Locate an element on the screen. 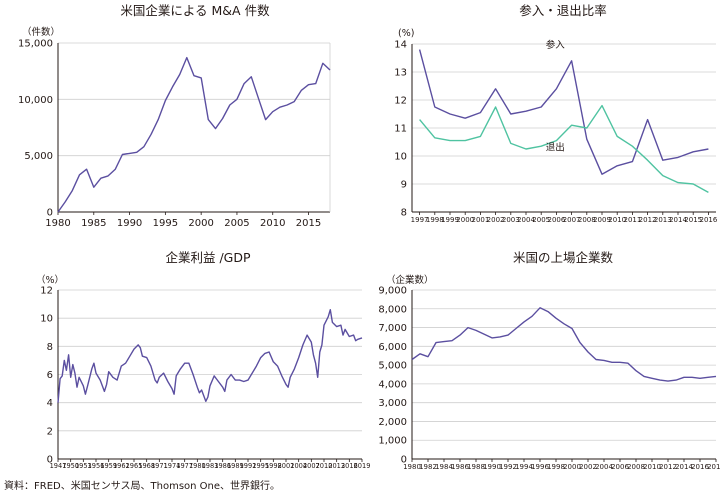 The image size is (720, 492). chart-title: 米国の上場企業数 is located at coordinates (563, 257).